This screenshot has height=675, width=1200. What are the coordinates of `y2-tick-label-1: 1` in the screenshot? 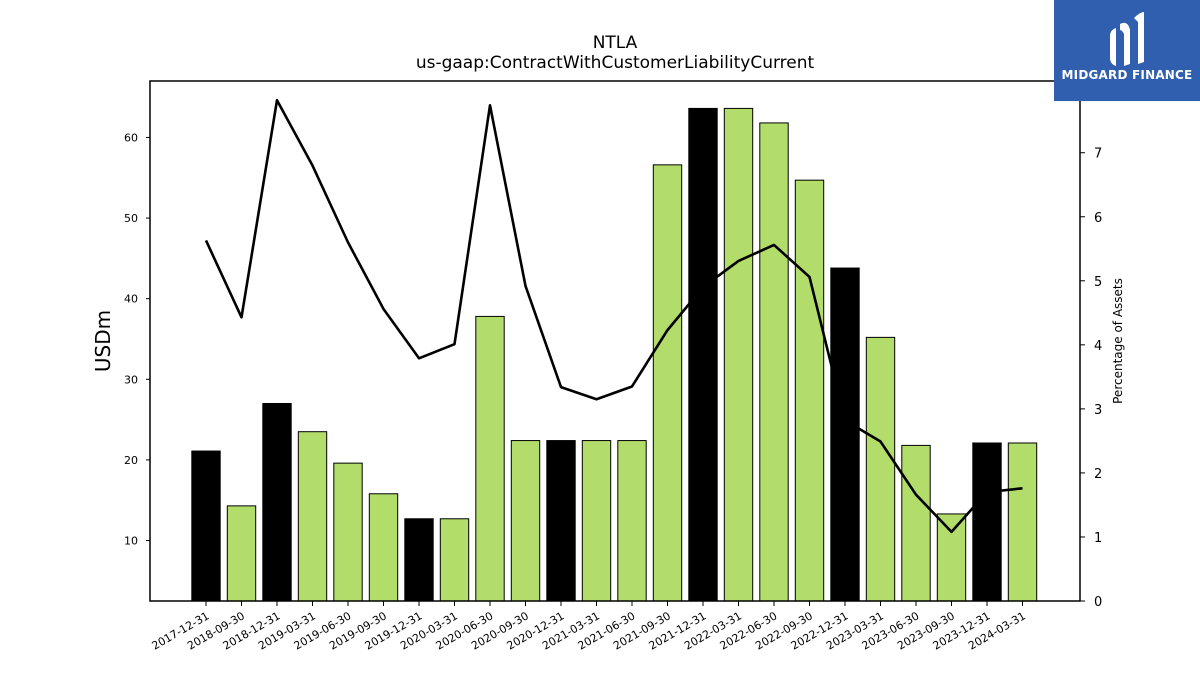 It's located at (1098, 538).